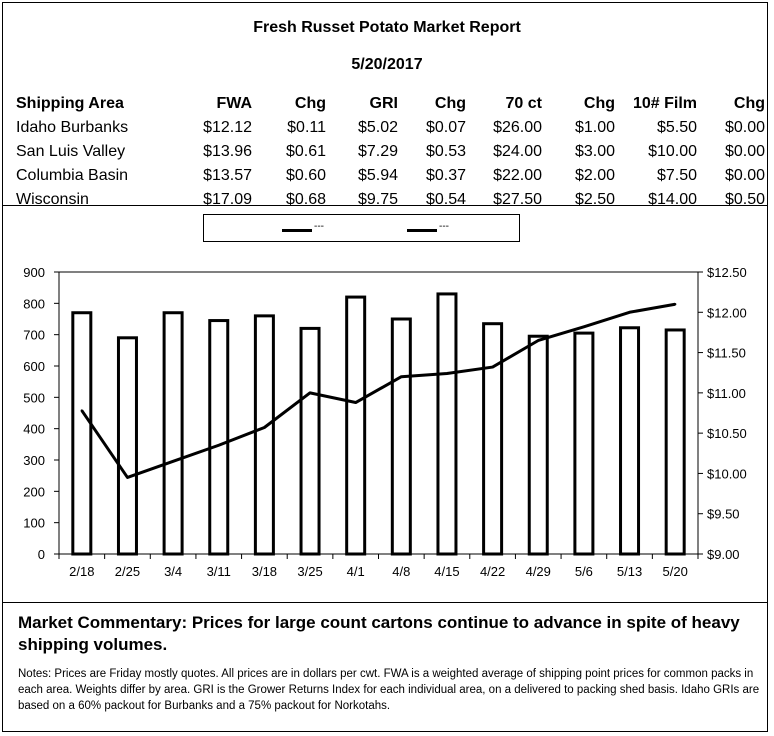 This screenshot has width=774, height=736. What do you see at coordinates (517, 175) in the screenshot?
I see `table-cell: $22.00` at bounding box center [517, 175].